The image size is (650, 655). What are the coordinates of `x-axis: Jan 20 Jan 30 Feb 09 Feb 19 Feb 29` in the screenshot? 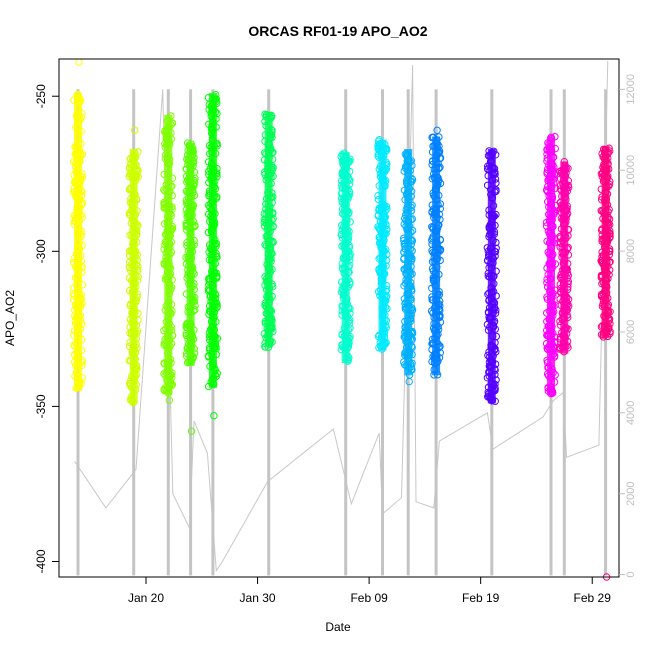 It's located at (369, 591).